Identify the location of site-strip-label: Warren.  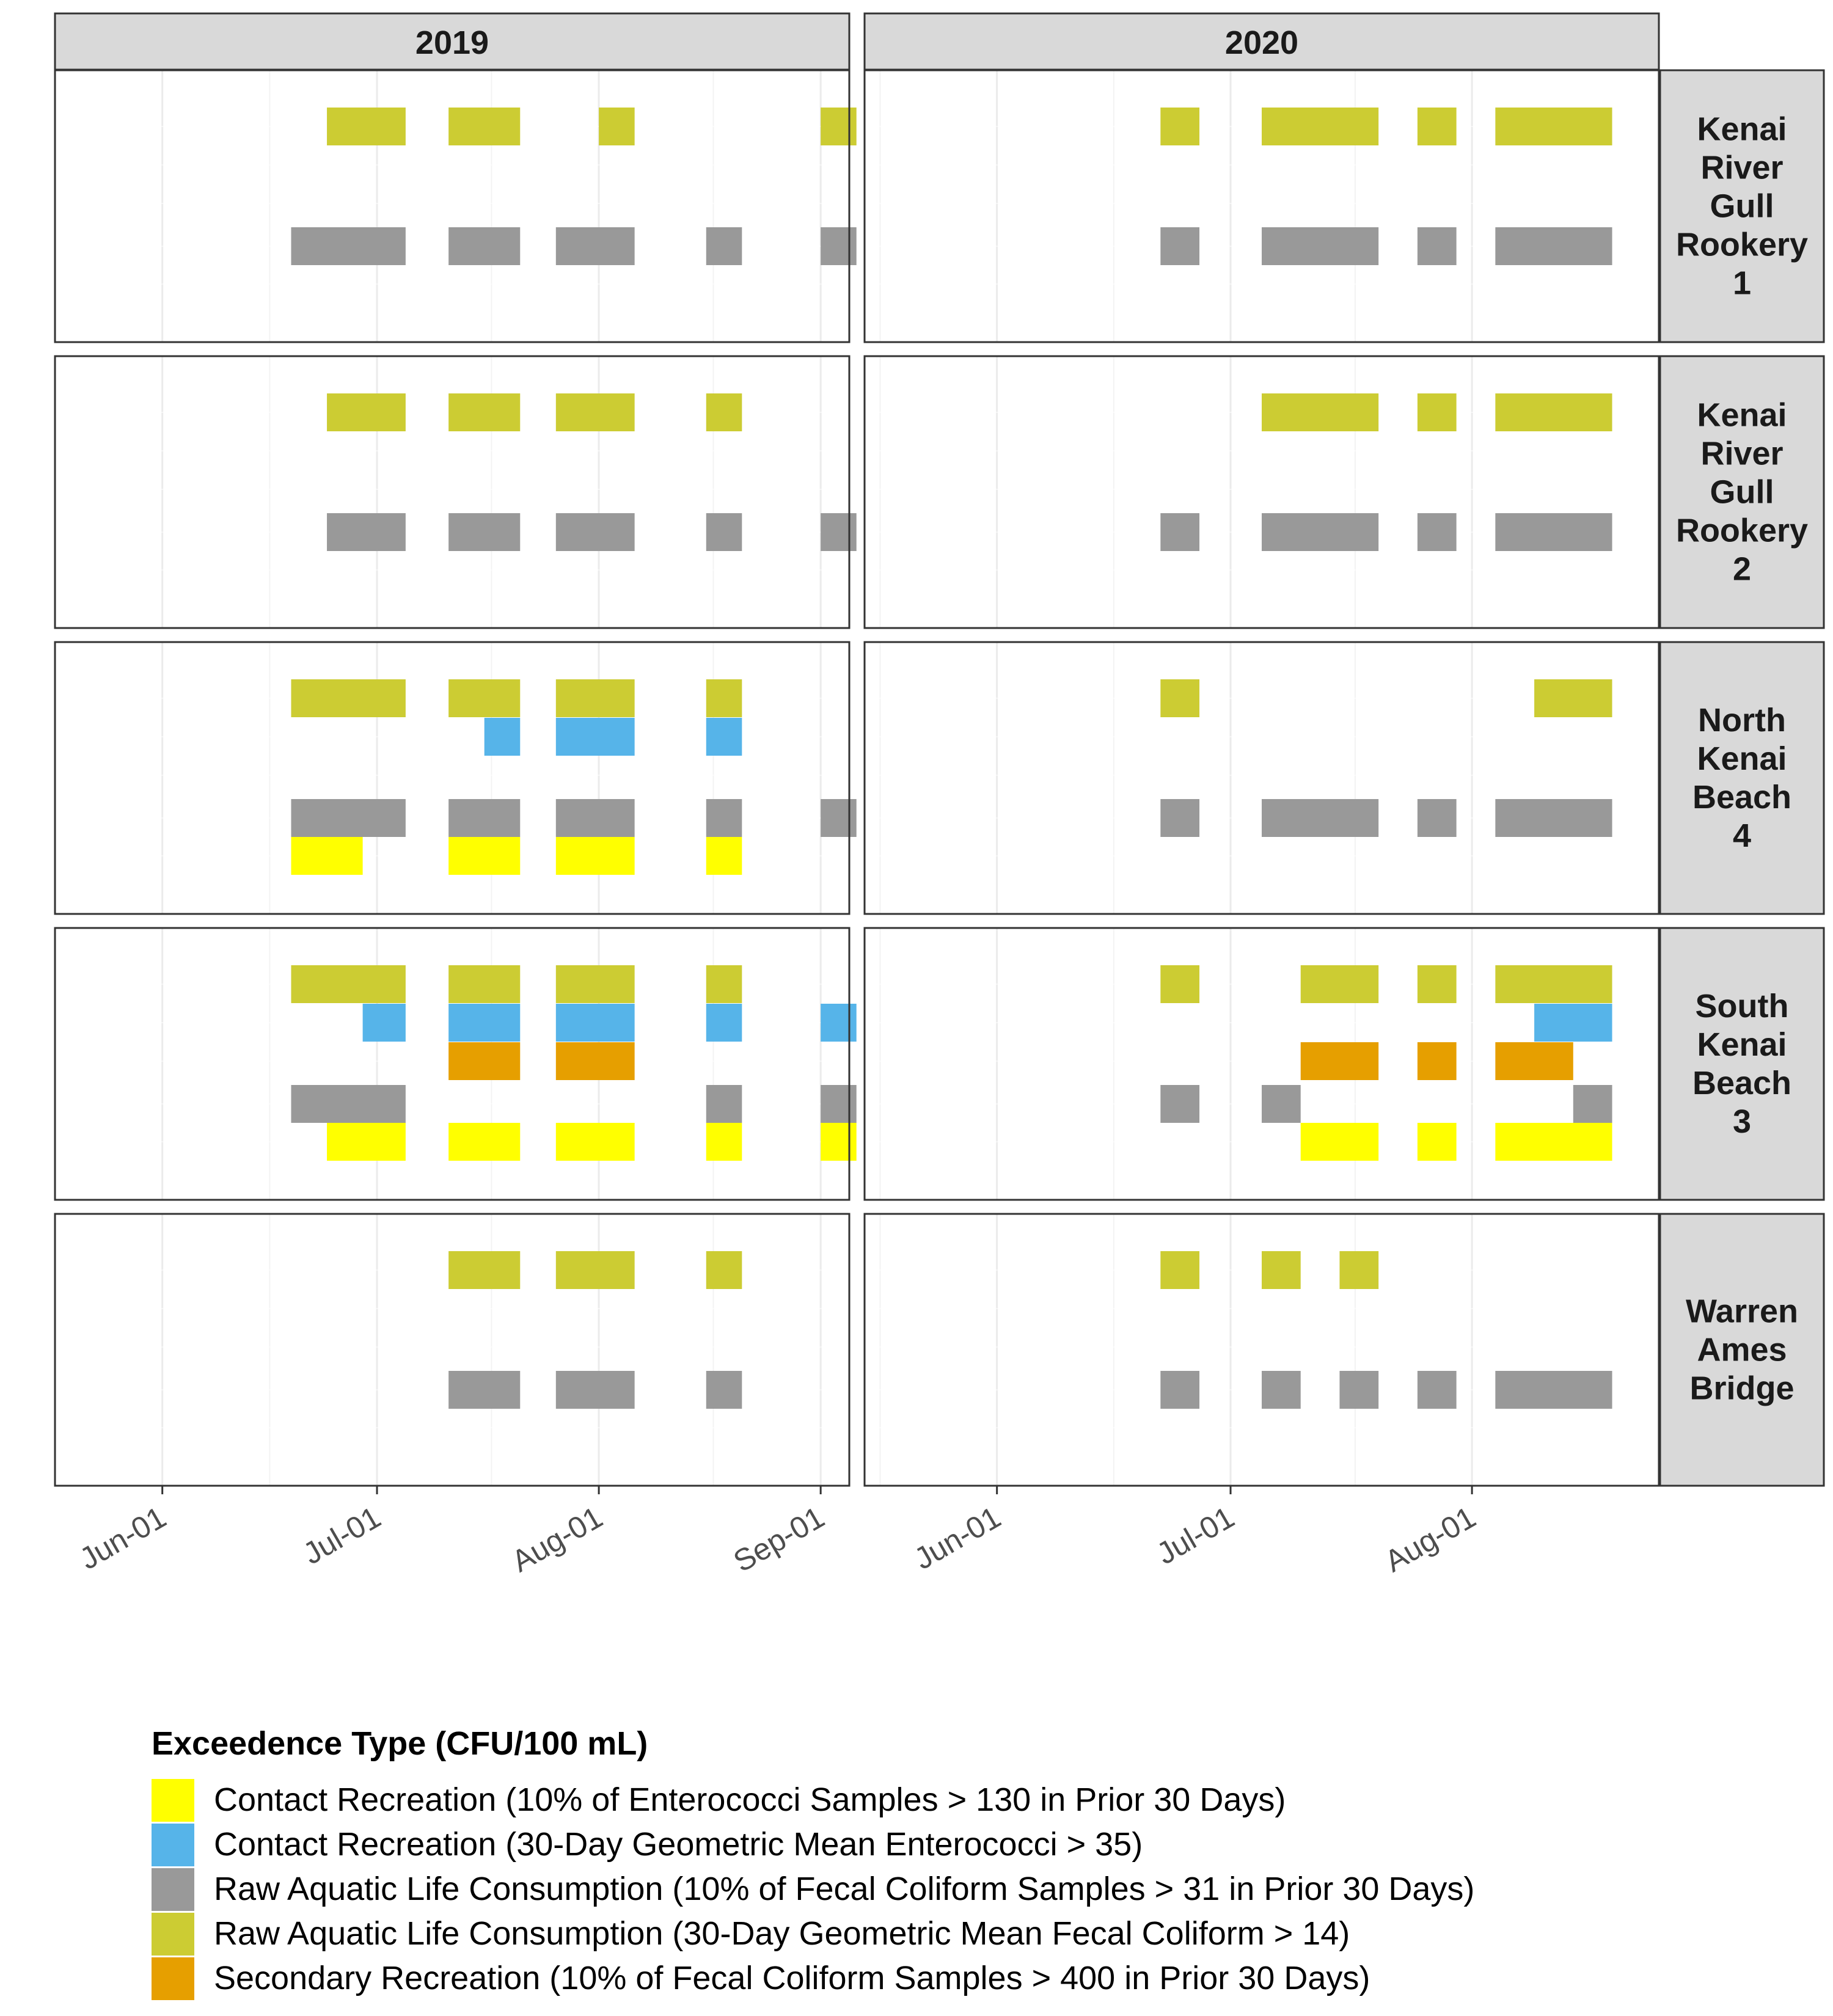
(1742, 1311).